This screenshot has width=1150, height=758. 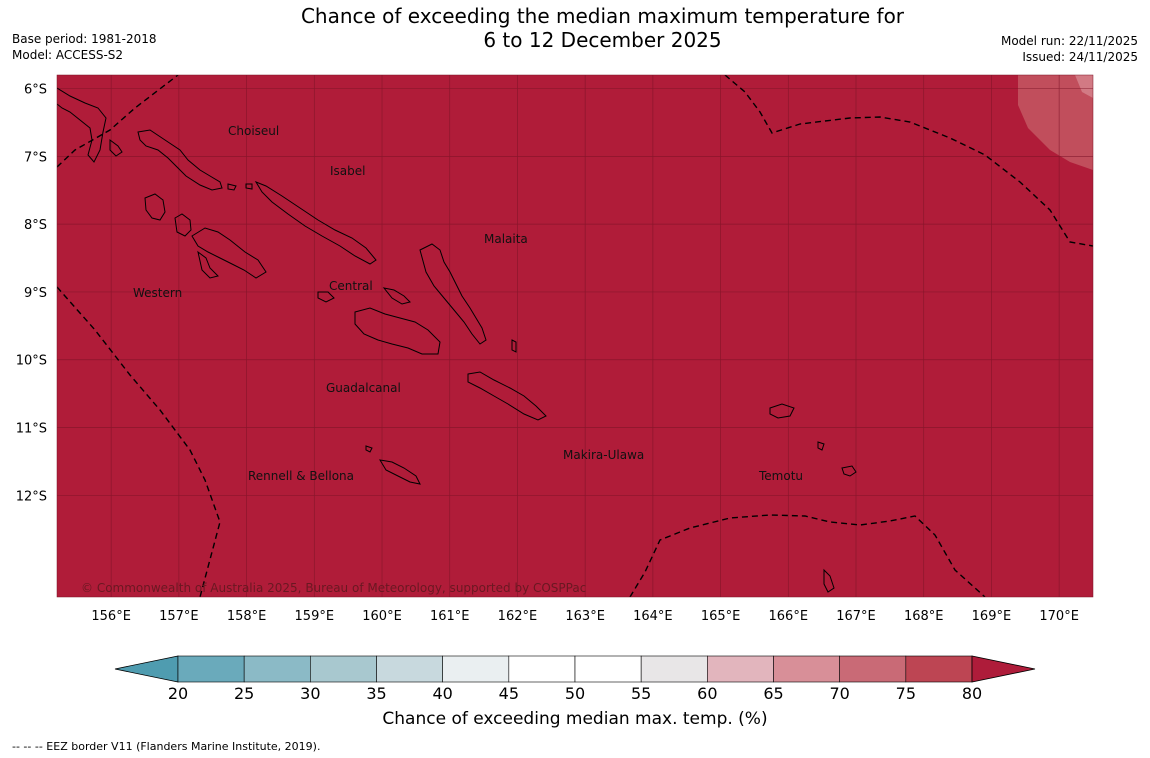 I want to click on bellona-coast, so click(x=369, y=449).